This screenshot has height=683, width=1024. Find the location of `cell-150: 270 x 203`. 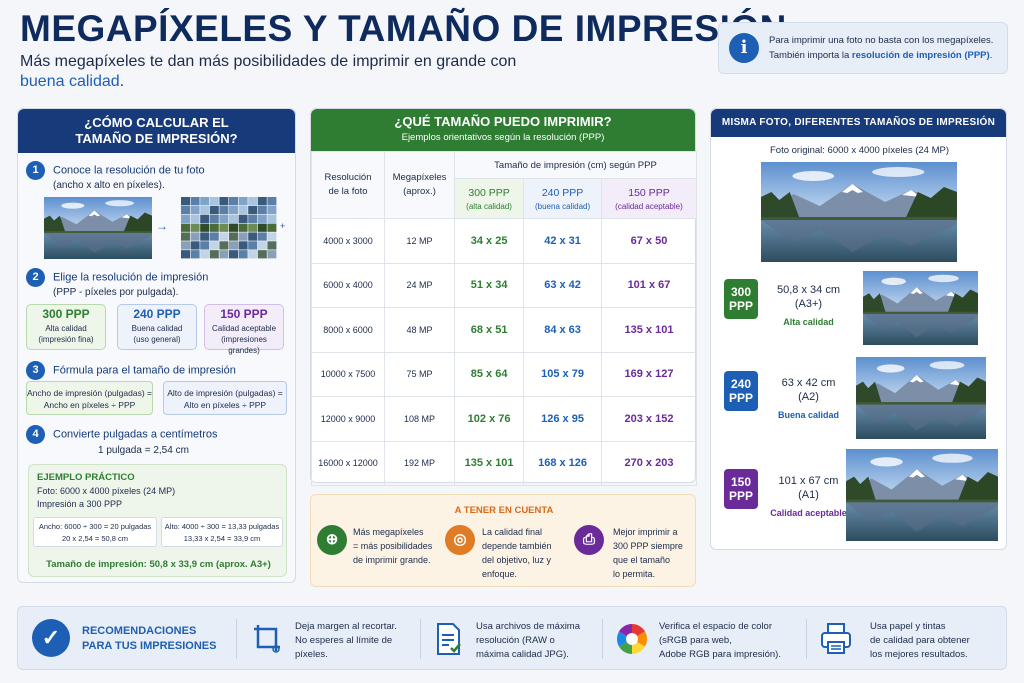

cell-150: 270 x 203 is located at coordinates (648, 463).